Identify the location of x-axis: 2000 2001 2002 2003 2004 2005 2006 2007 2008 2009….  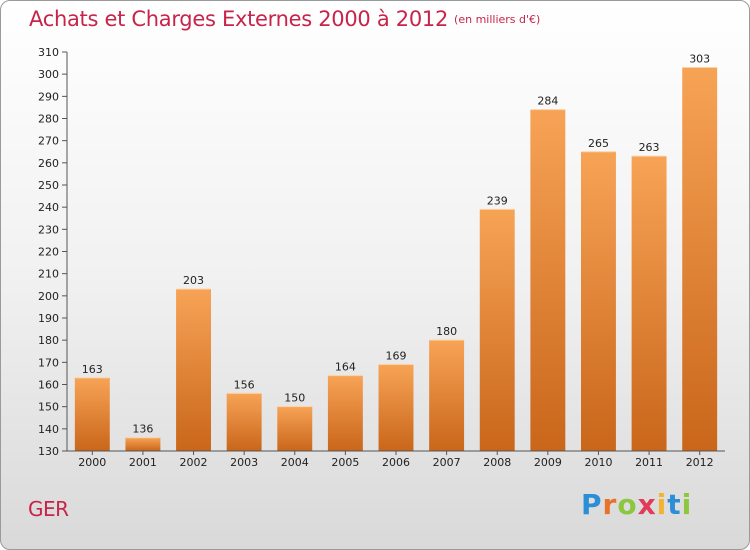
(396, 459).